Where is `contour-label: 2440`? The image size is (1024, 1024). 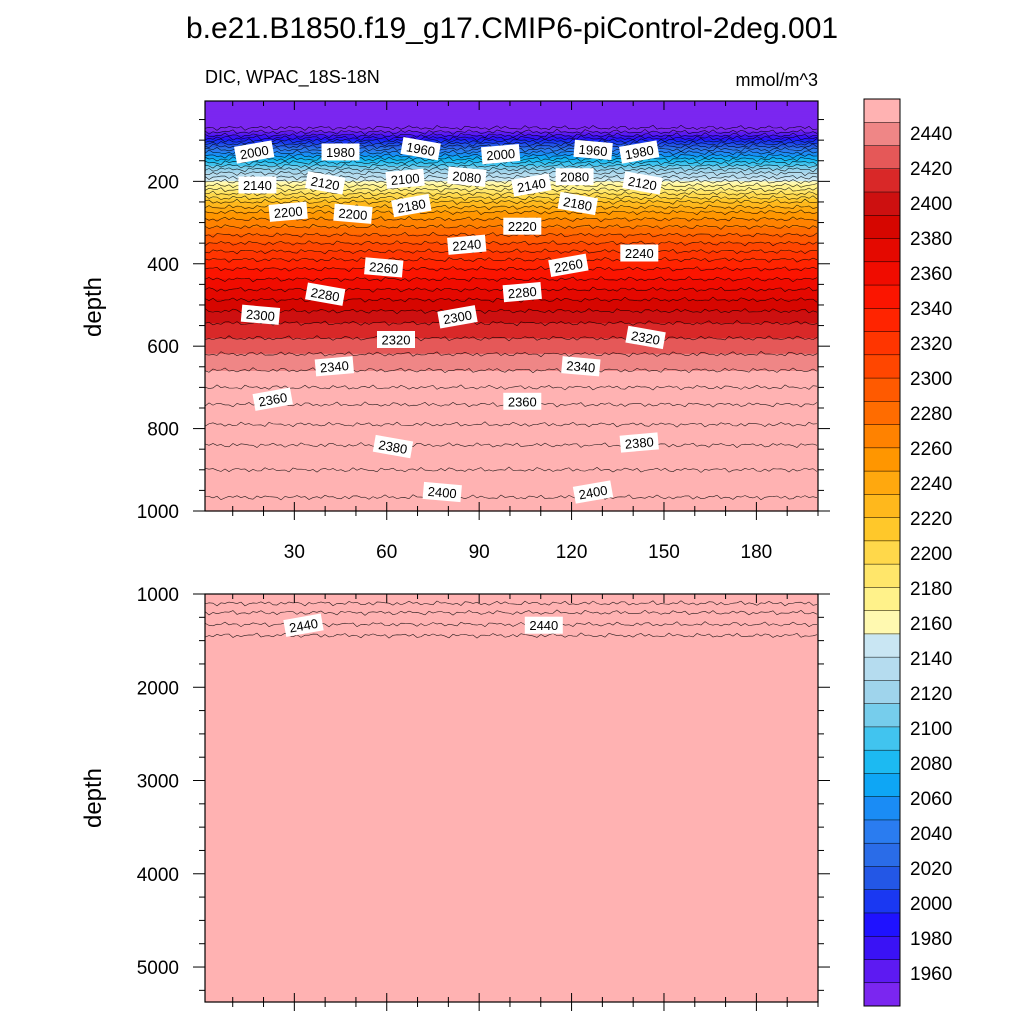
contour-label: 2440 is located at coordinates (543, 625).